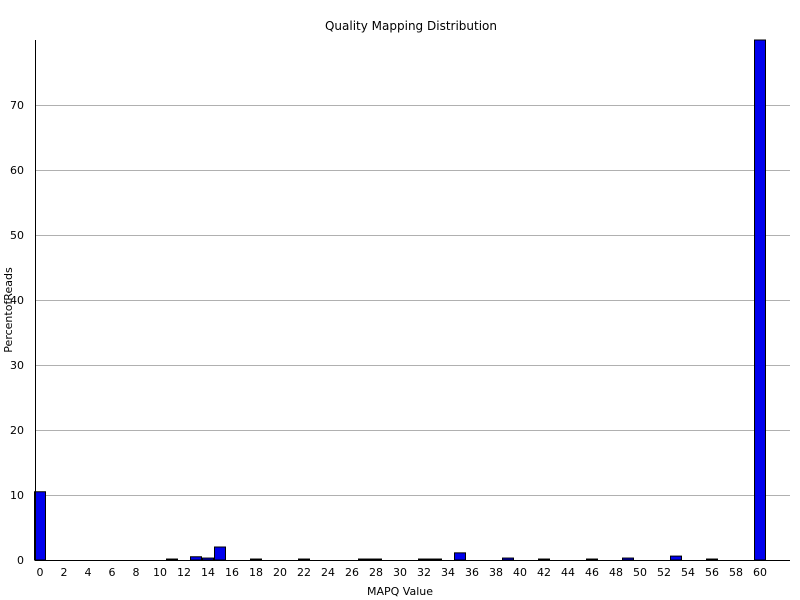 The width and height of the screenshot is (800, 600). I want to click on y-tick-label: 0, so click(20, 560).